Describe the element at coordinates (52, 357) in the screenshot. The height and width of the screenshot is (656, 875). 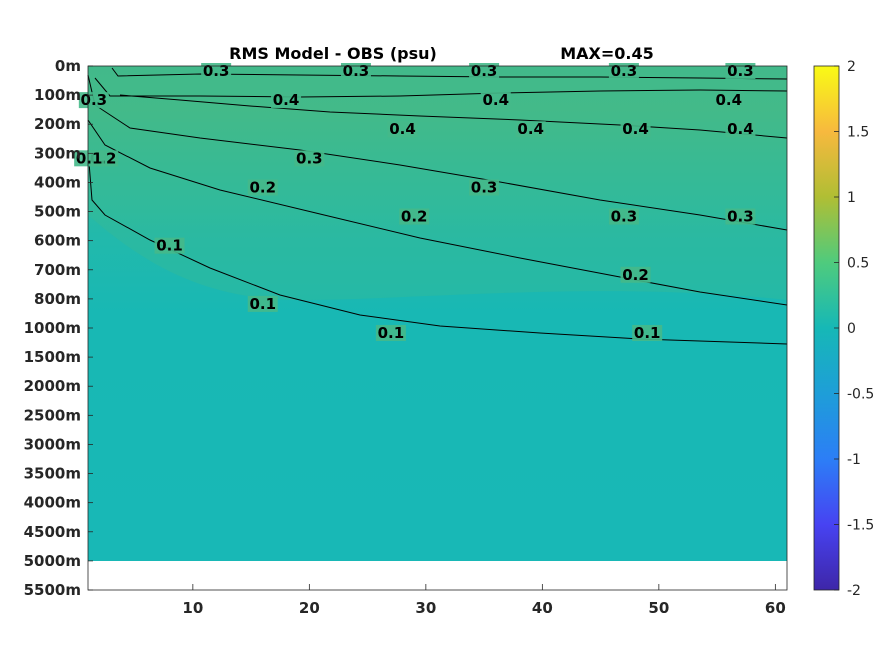
I see `y-tick-label: 1500m` at that location.